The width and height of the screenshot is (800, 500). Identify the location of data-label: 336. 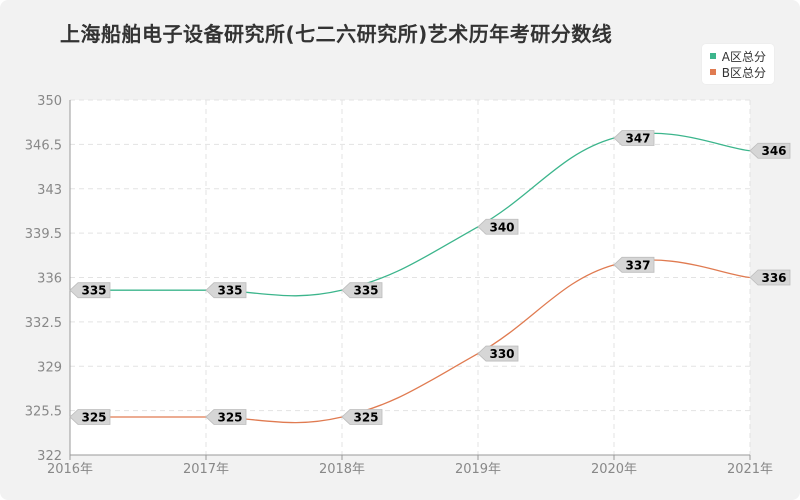
(770, 277).